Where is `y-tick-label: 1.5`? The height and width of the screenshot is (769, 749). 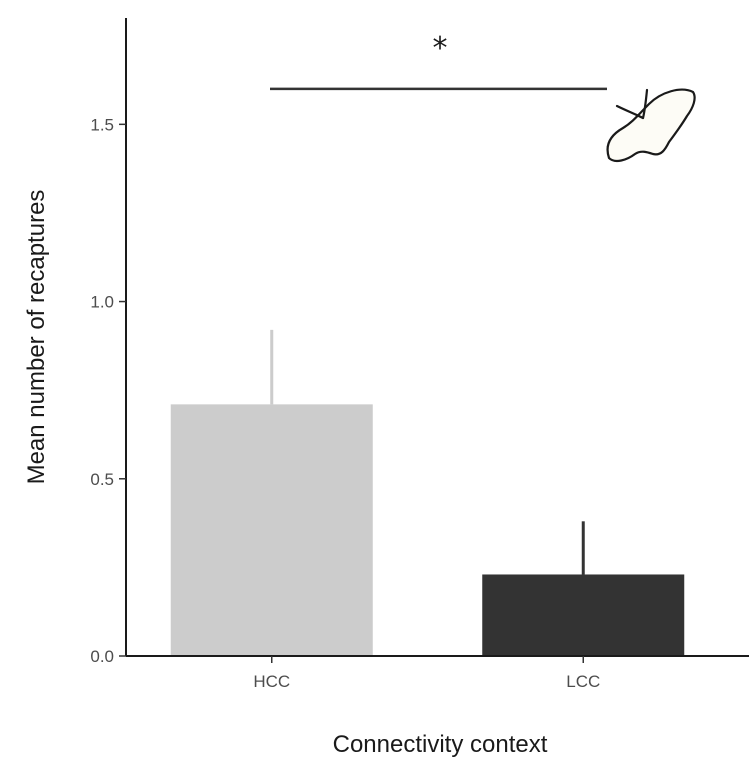 y-tick-label: 1.5 is located at coordinates (102, 124).